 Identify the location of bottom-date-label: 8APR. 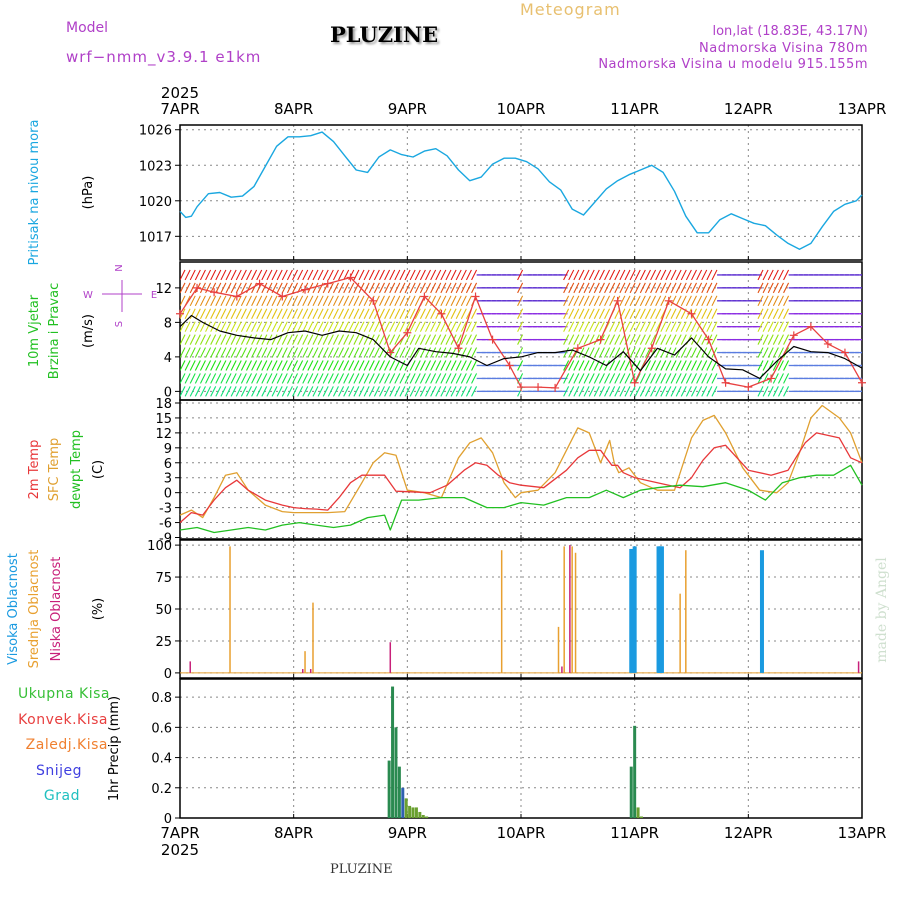
(293, 833).